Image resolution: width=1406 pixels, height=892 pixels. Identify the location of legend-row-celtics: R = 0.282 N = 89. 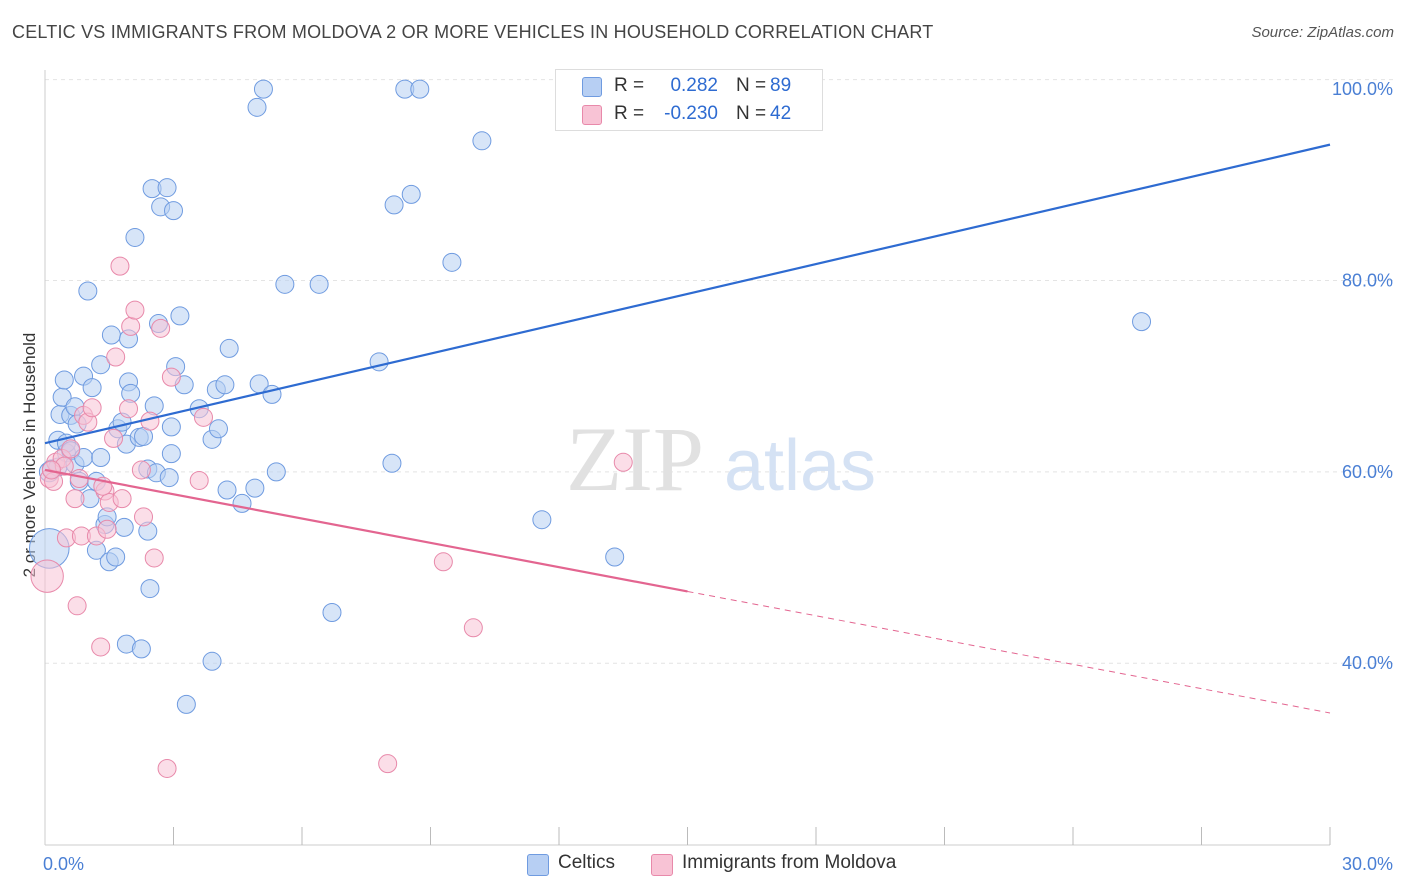
(689, 87).